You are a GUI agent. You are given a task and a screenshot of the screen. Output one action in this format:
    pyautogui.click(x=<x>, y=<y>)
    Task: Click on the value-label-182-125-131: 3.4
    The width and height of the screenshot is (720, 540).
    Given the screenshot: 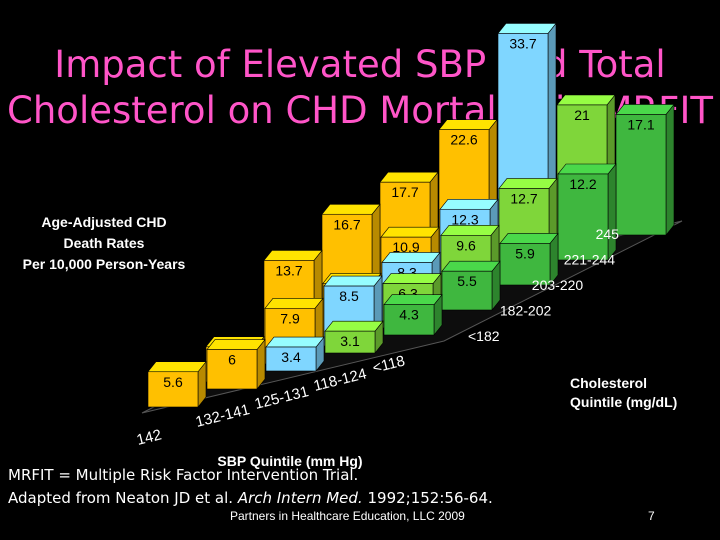 What is the action you would take?
    pyautogui.click(x=291, y=357)
    